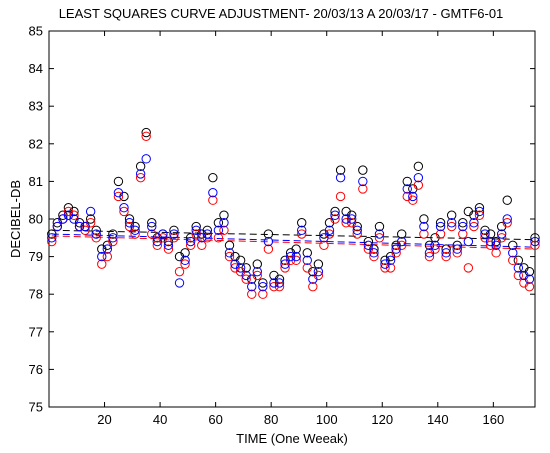 The height and width of the screenshot is (453, 550). What do you see at coordinates (36, 369) in the screenshot?
I see `y-tick-label: 76` at bounding box center [36, 369].